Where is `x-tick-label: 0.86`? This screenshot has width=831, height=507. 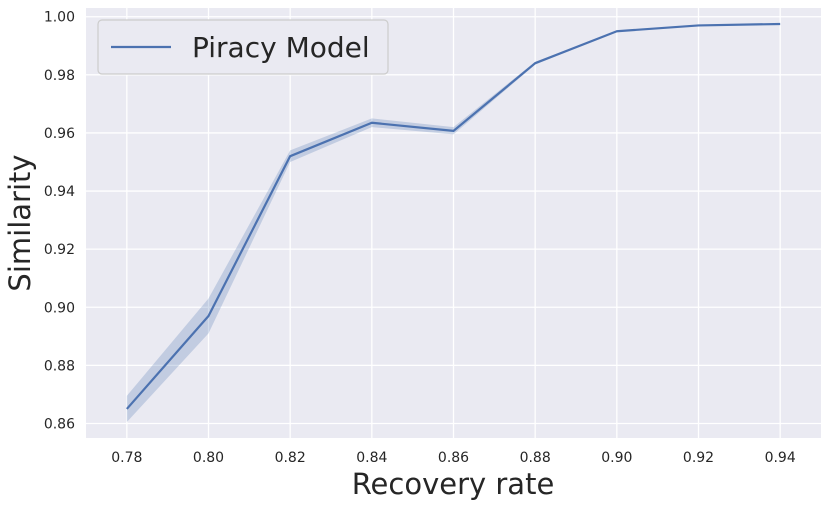 x-tick-label: 0.86 is located at coordinates (453, 458).